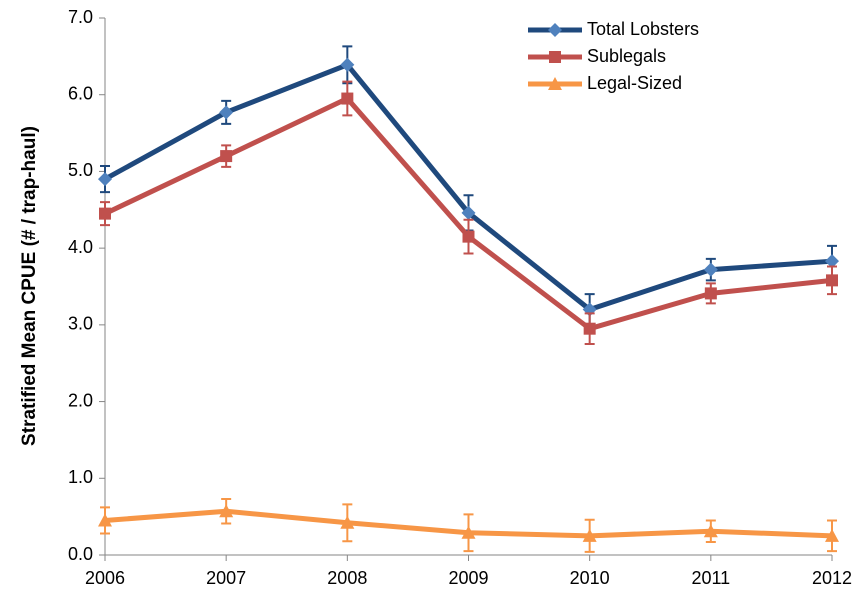 This screenshot has height=597, width=861. Describe the element at coordinates (29, 286) in the screenshot. I see `y-axis-title: Stratified Mean CPUE (# / trap-haul)` at that location.